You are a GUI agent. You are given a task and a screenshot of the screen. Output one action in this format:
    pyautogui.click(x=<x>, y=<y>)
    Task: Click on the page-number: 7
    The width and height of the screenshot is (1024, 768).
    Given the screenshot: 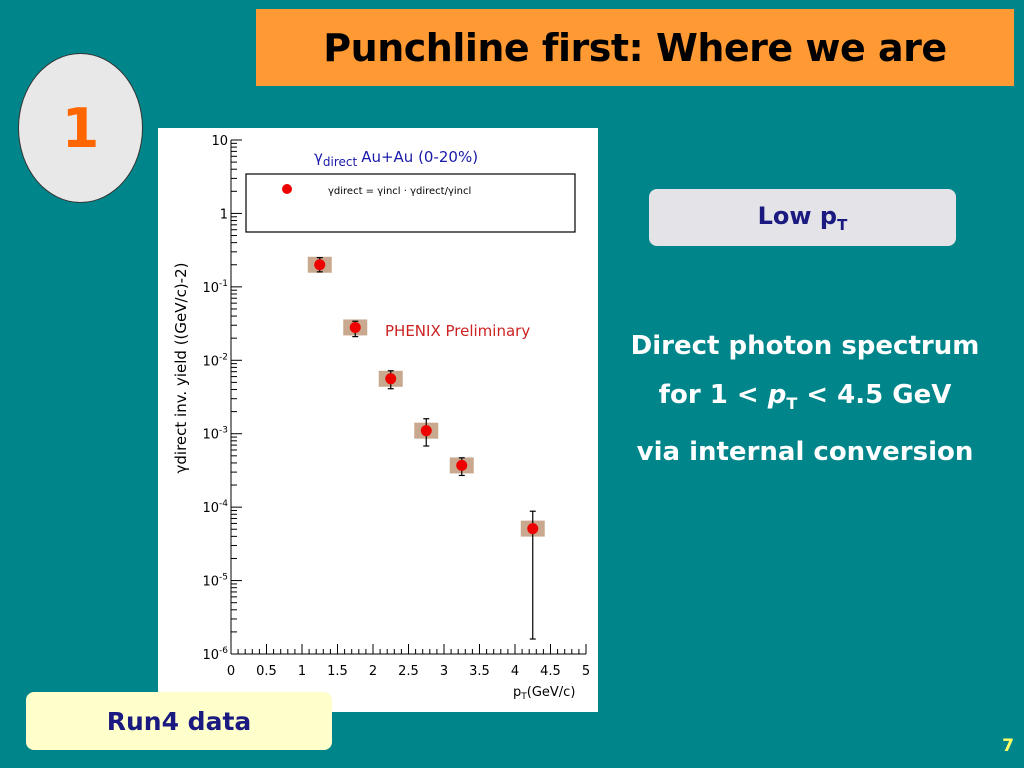 What is the action you would take?
    pyautogui.click(x=1008, y=746)
    